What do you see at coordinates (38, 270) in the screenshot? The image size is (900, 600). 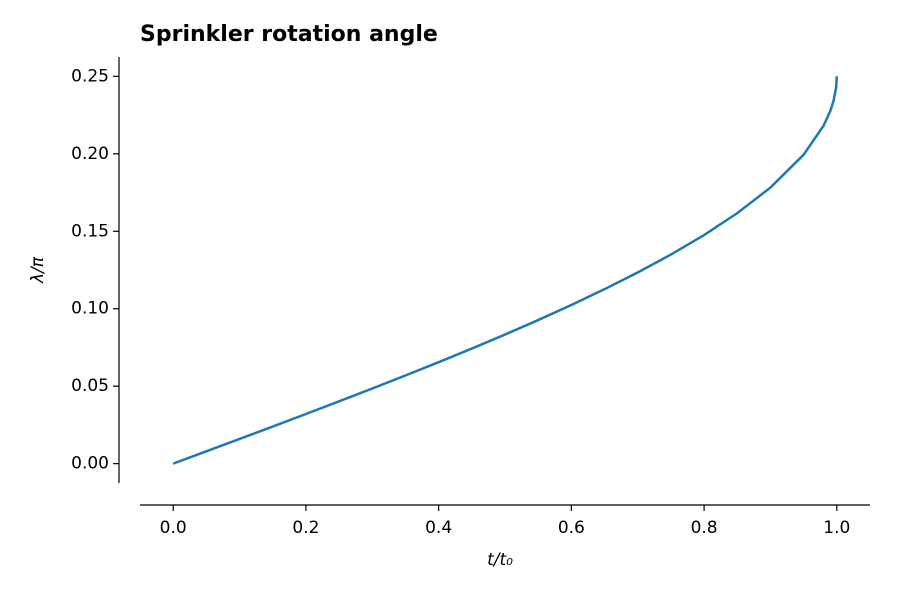 I see `y-axis-label: λ/π` at bounding box center [38, 270].